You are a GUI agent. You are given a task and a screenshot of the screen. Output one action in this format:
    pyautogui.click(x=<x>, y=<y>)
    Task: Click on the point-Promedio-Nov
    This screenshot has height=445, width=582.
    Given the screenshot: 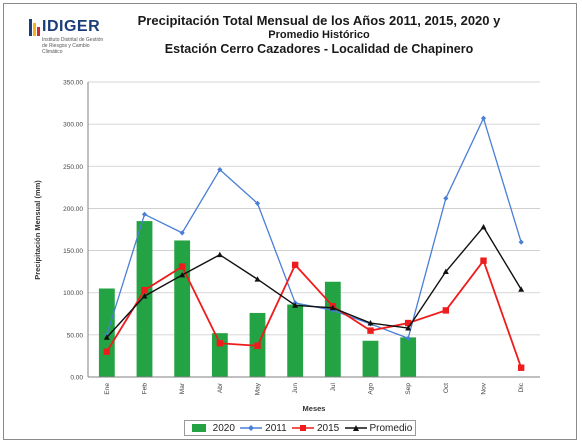 What is the action you would take?
    pyautogui.click(x=483, y=226)
    